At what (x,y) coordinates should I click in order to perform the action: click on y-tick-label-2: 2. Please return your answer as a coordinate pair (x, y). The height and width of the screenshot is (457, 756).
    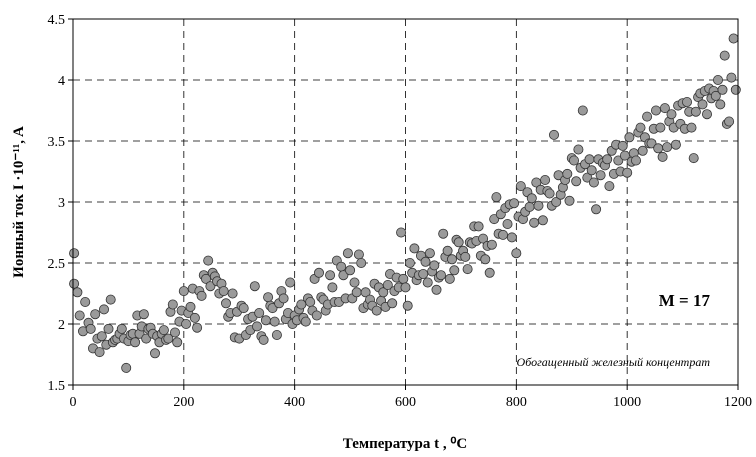
    Looking at the image, I should click on (61, 325).